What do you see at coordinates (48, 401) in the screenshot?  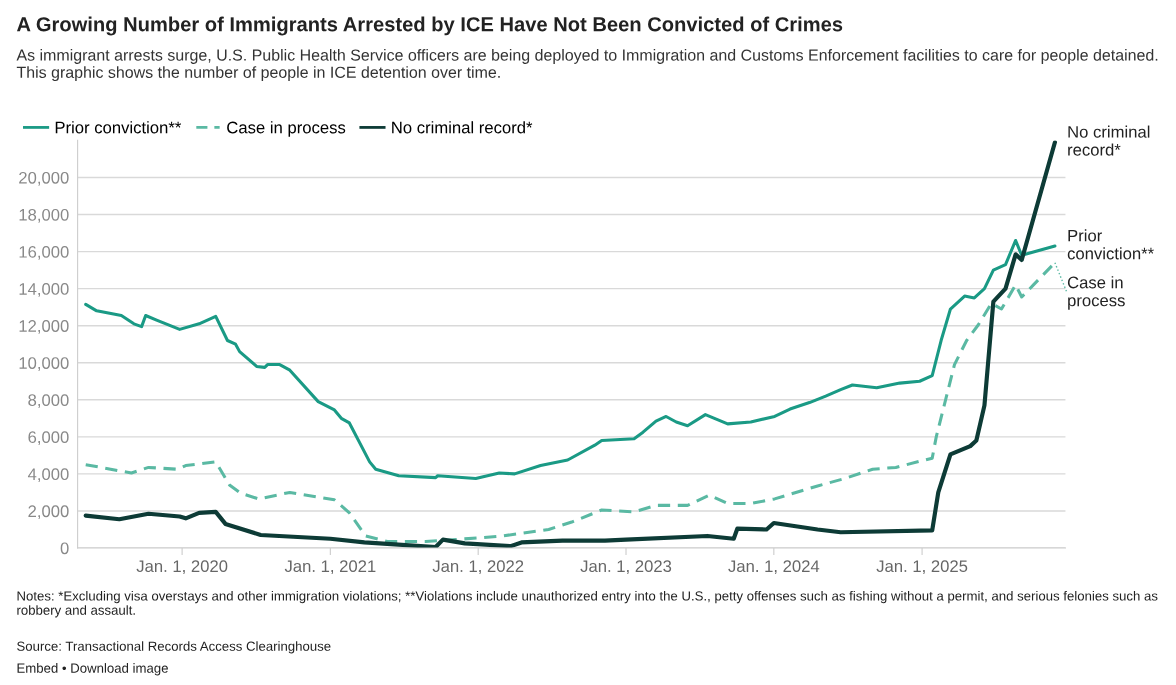 I see `y-tick-label: 8,000` at bounding box center [48, 401].